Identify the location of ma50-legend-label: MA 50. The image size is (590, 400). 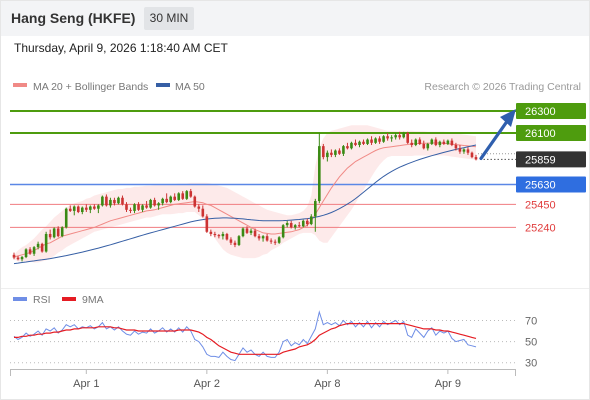
(190, 87).